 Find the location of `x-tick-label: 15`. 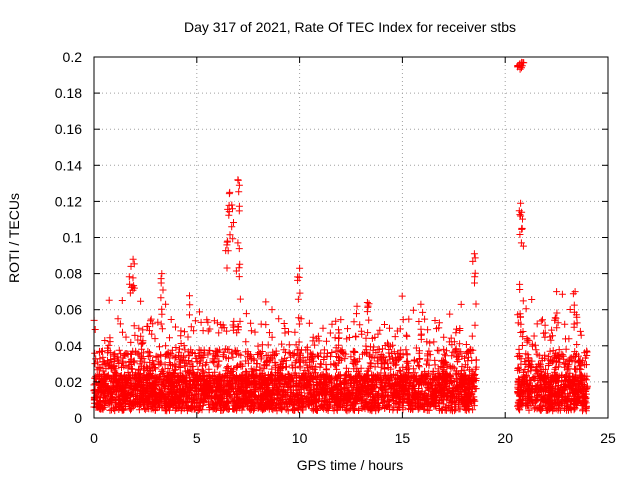

x-tick-label: 15 is located at coordinates (403, 438).